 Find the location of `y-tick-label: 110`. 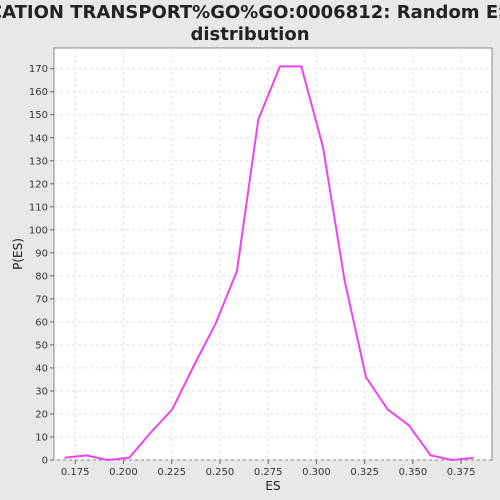

y-tick-label: 110 is located at coordinates (38, 207).